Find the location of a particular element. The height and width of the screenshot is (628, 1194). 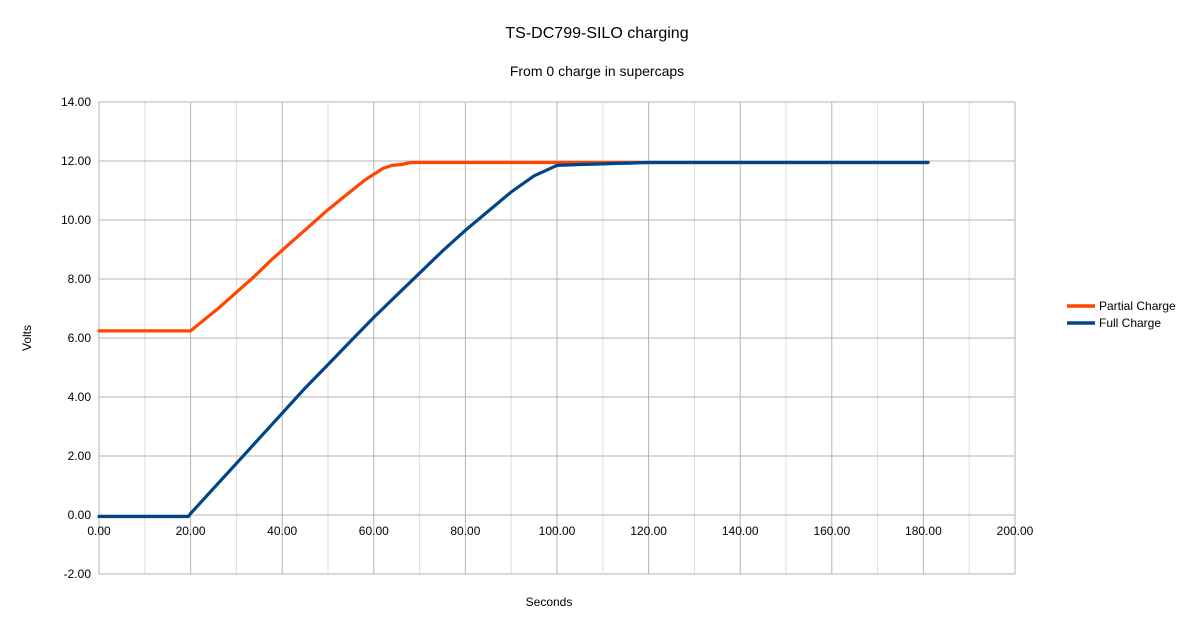

y-tick-label: 10.00 is located at coordinates (76, 220).